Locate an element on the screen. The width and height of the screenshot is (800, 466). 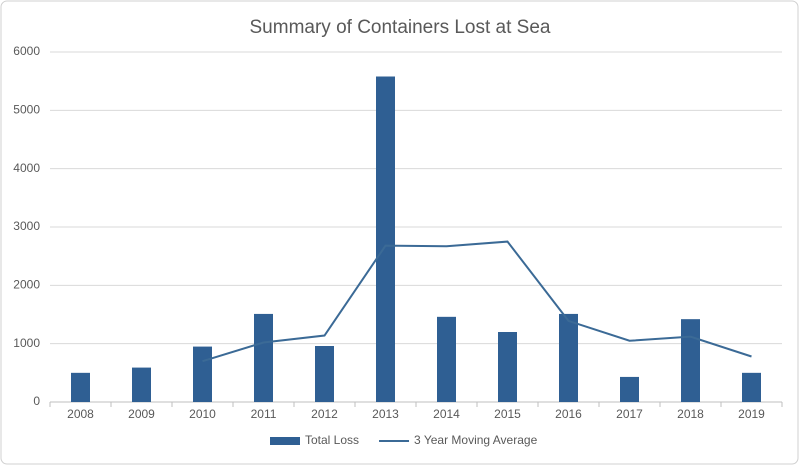
x-tick-label: 2019 is located at coordinates (751, 414).